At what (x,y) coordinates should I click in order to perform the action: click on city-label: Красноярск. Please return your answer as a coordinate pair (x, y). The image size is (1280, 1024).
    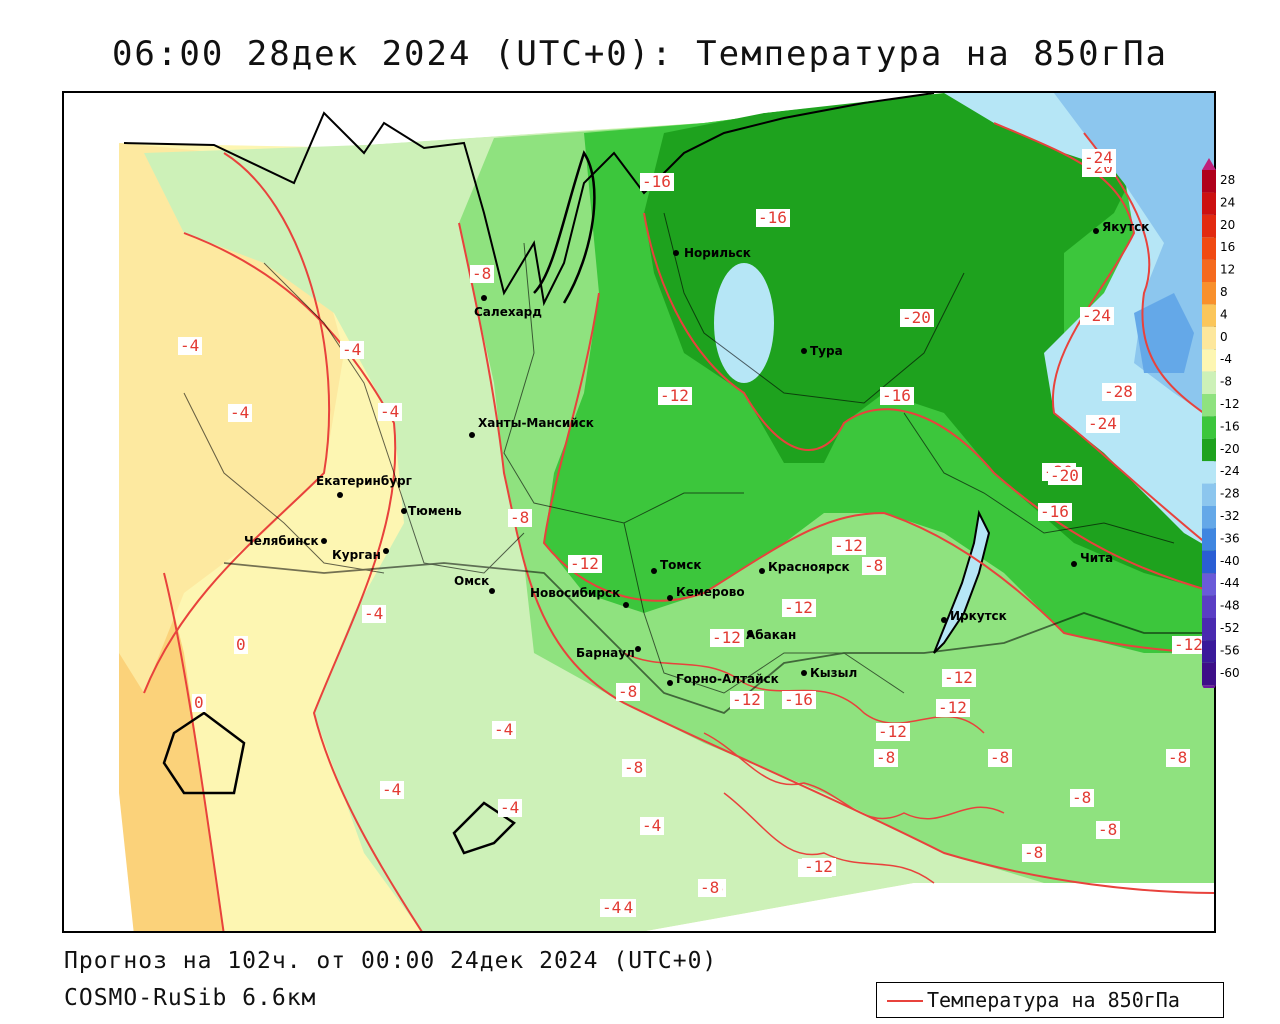
    Looking at the image, I should click on (809, 567).